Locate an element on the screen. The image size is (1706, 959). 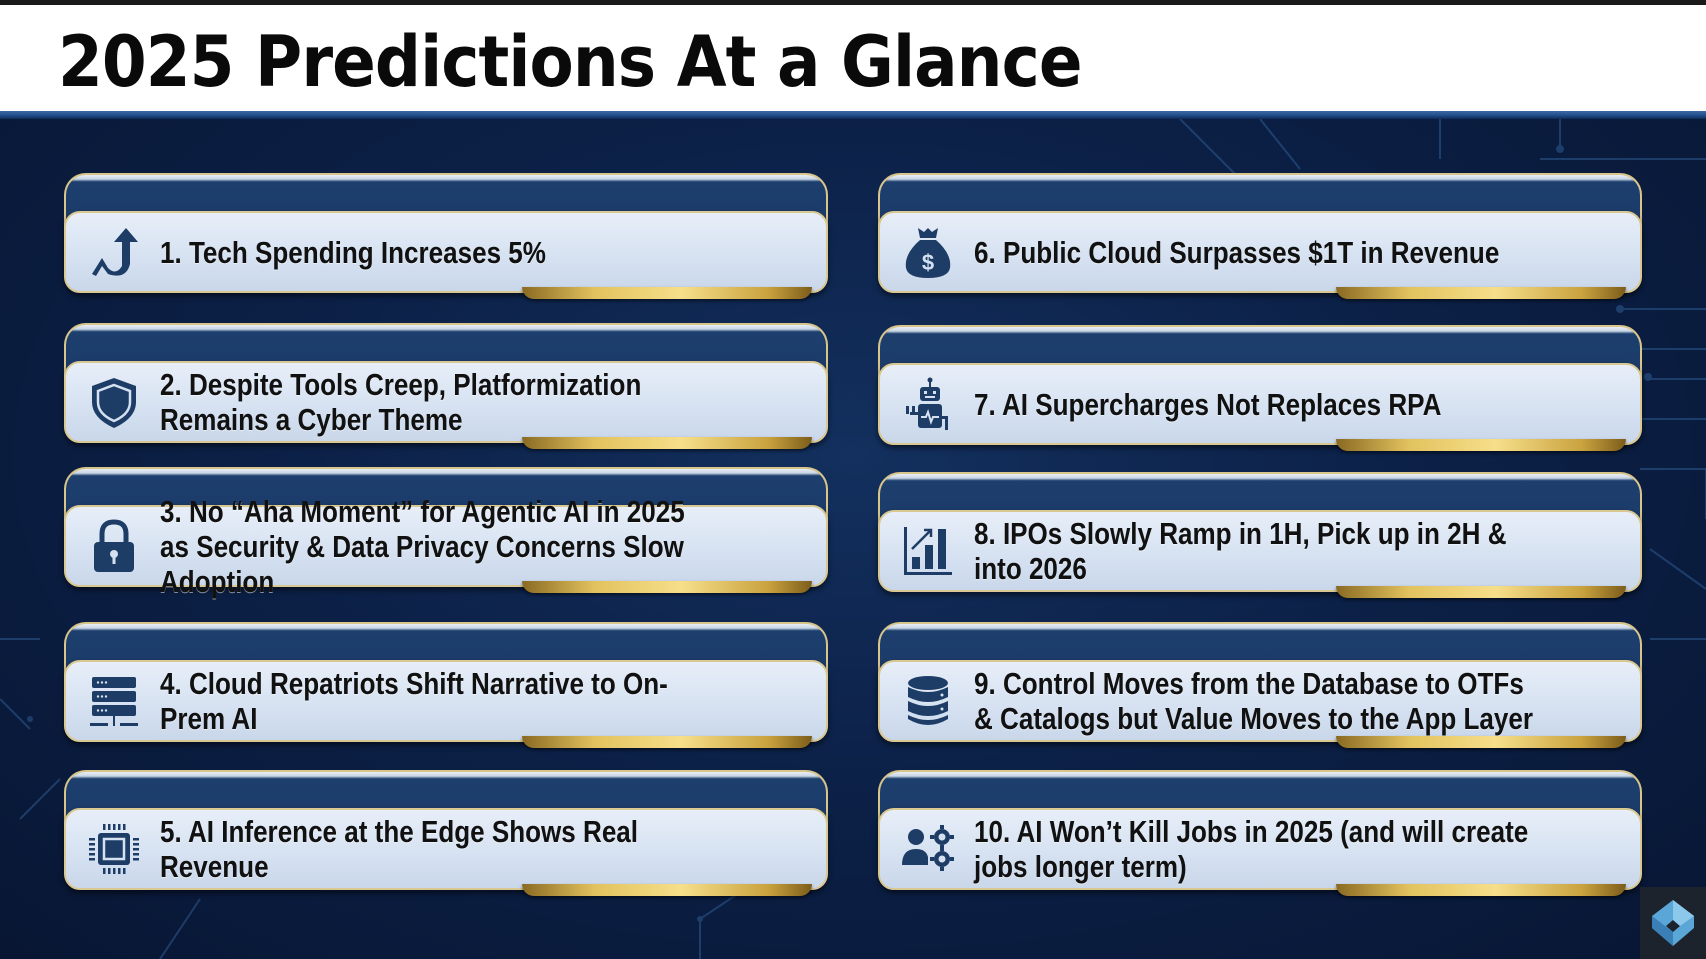
server-rack-icon is located at coordinates (114, 701).